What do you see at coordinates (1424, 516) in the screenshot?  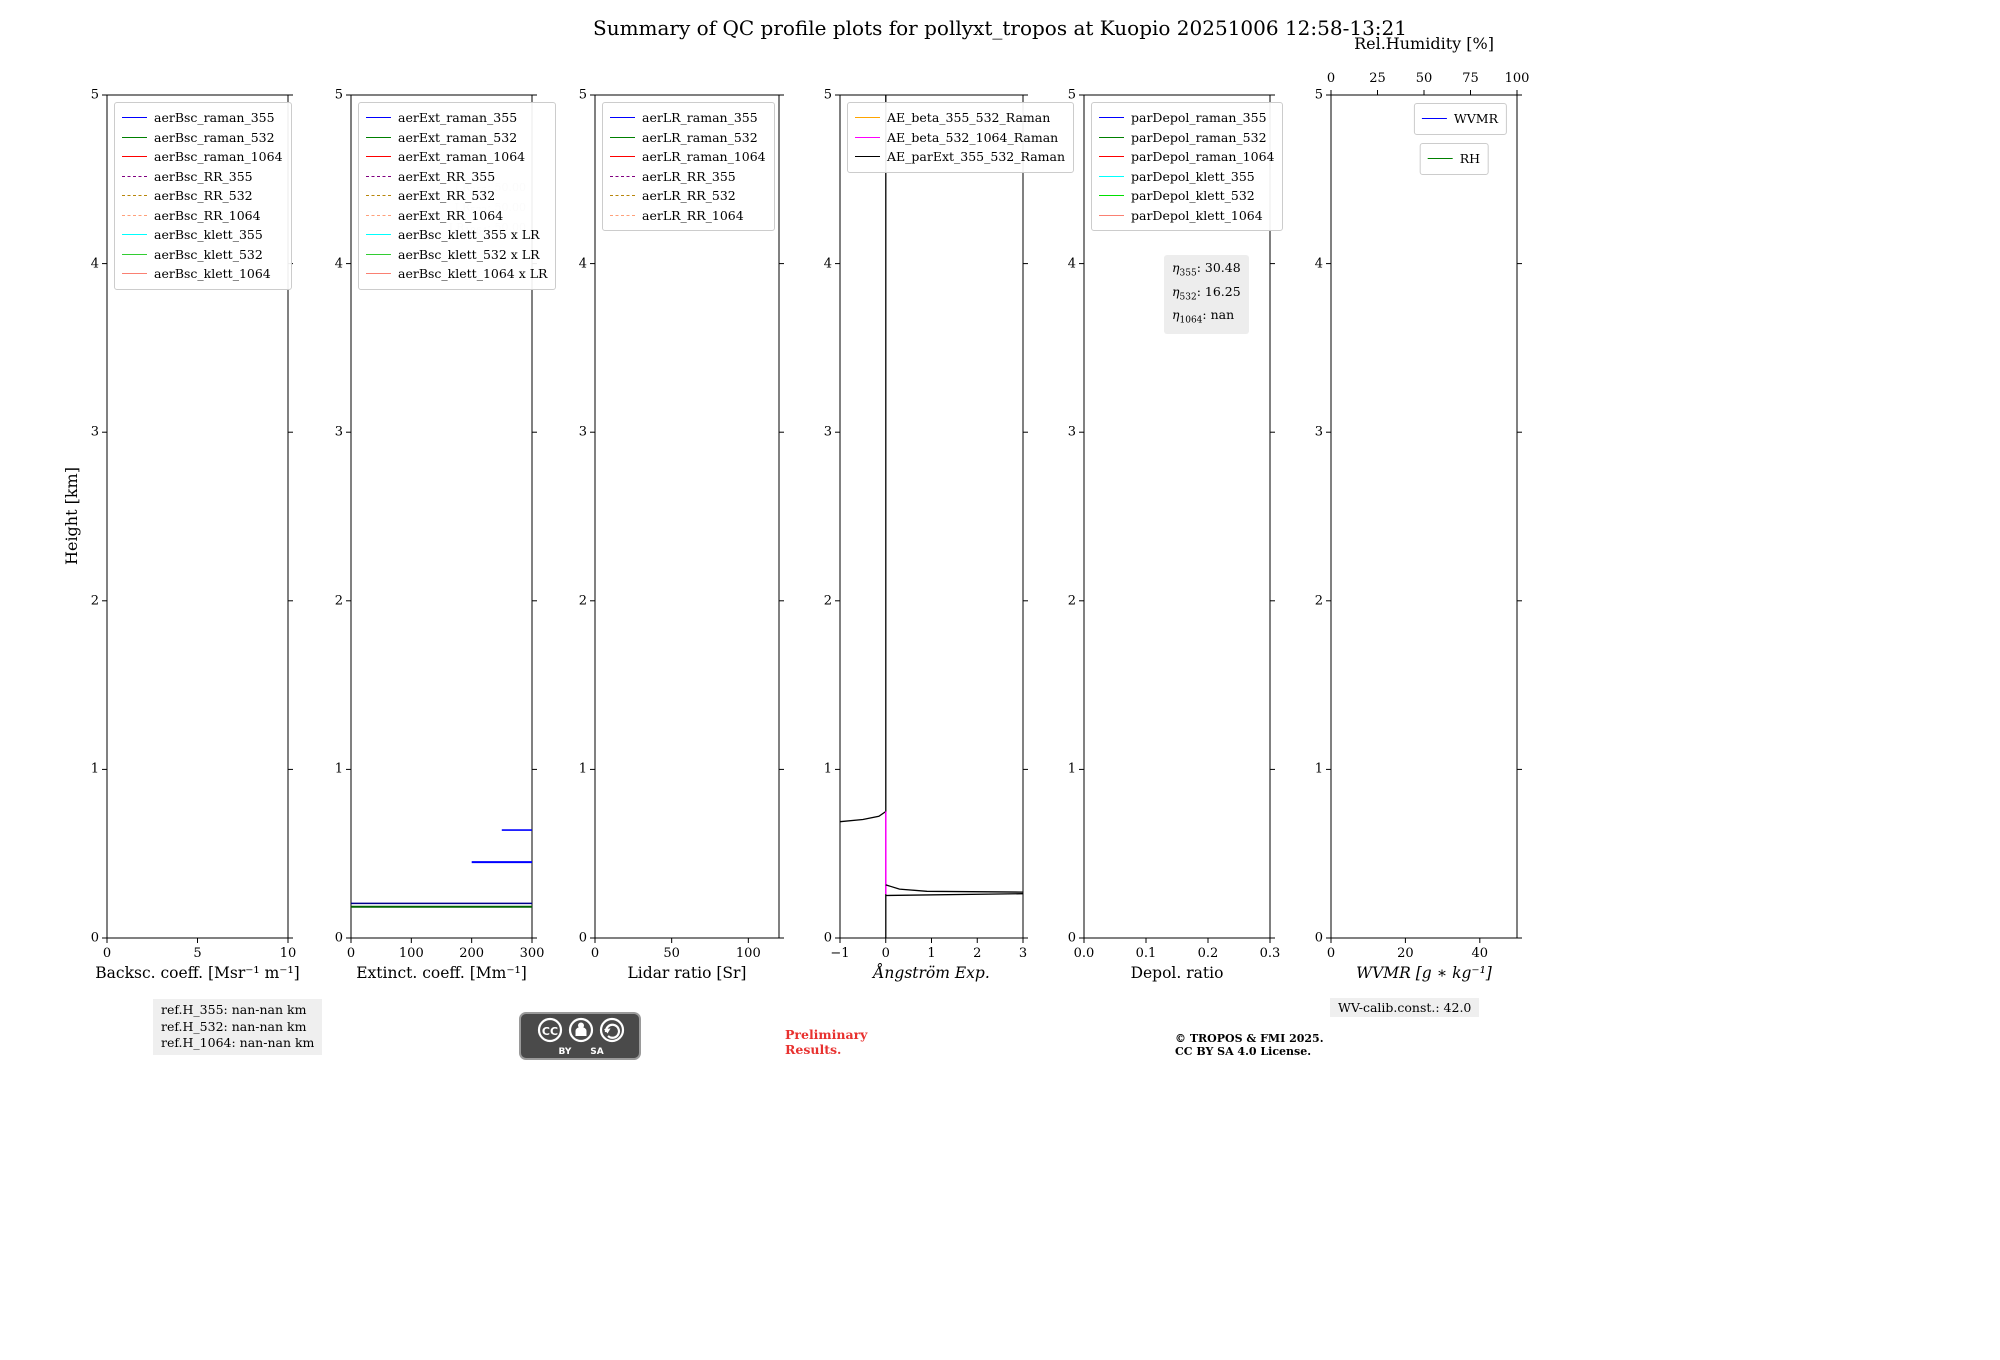 I see `axes-frame-wvmr` at bounding box center [1424, 516].